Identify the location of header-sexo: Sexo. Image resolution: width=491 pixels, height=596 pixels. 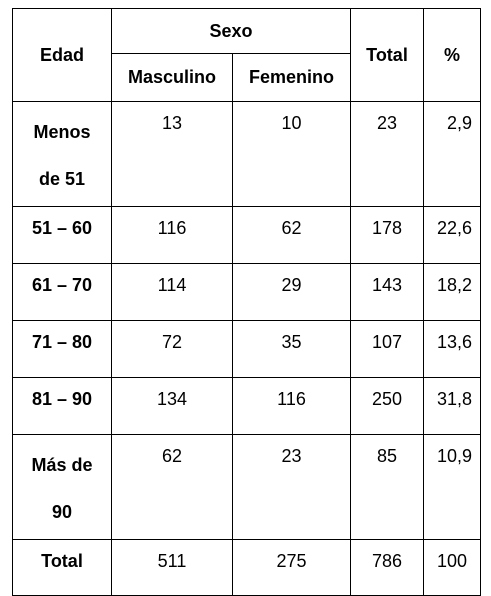
(231, 31).